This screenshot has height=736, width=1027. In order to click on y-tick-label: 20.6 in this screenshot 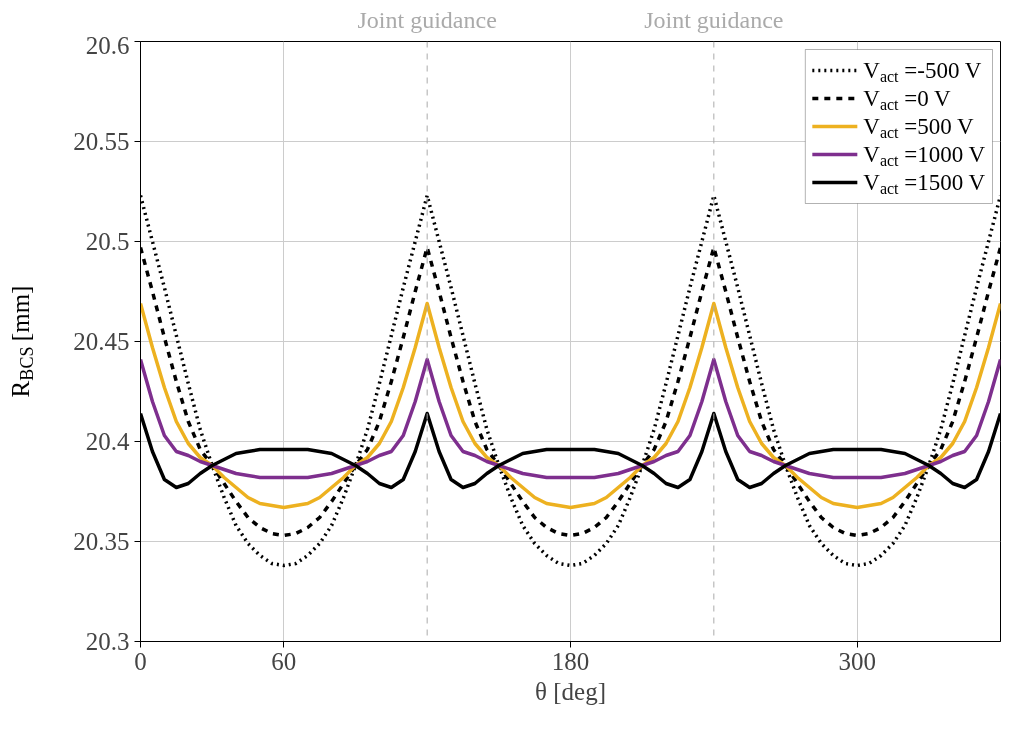, I will do `click(107, 45)`.